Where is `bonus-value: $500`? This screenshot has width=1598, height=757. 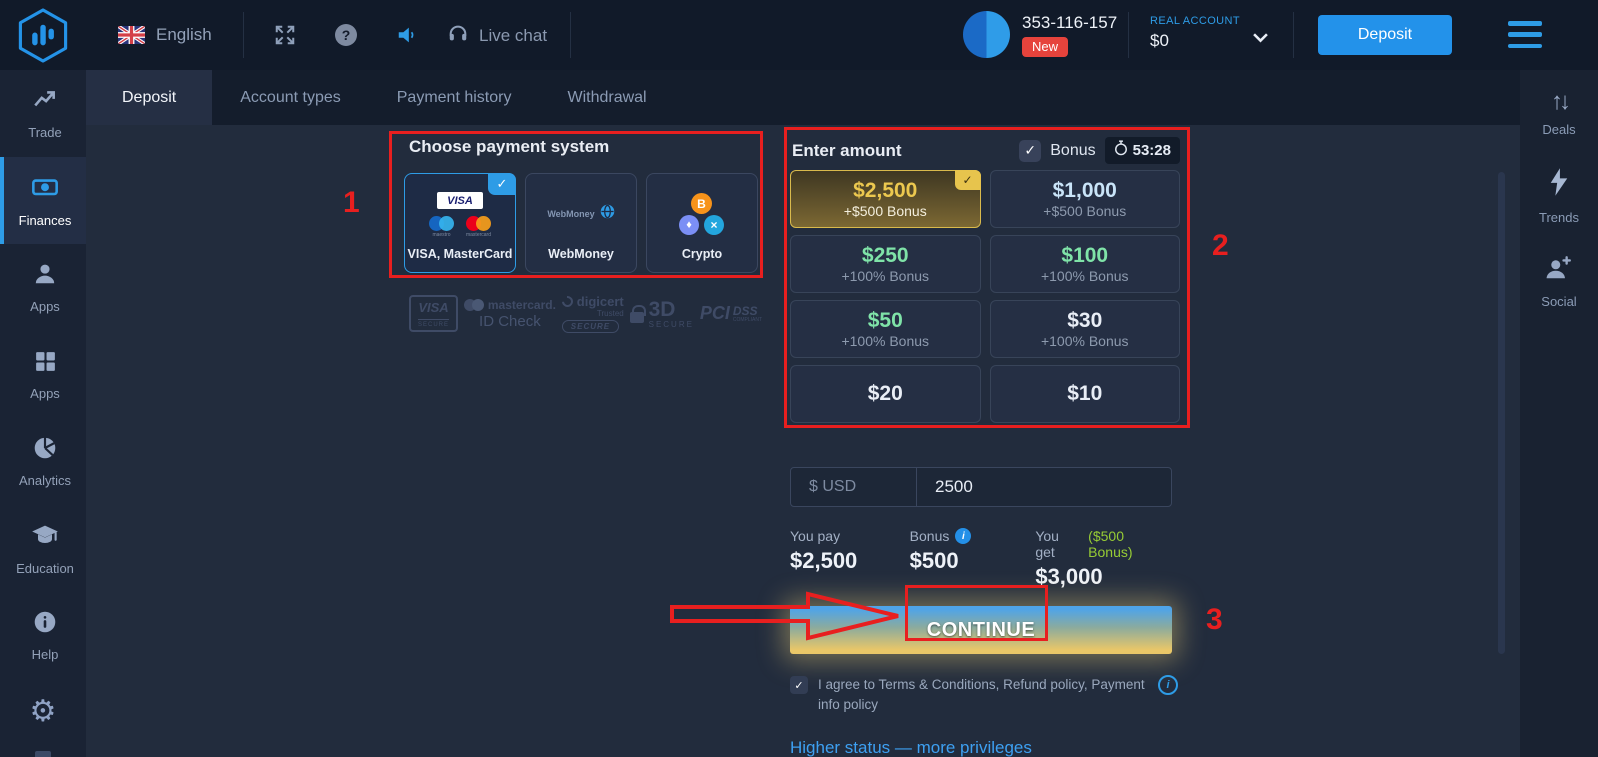 bonus-value: $500 is located at coordinates (934, 560).